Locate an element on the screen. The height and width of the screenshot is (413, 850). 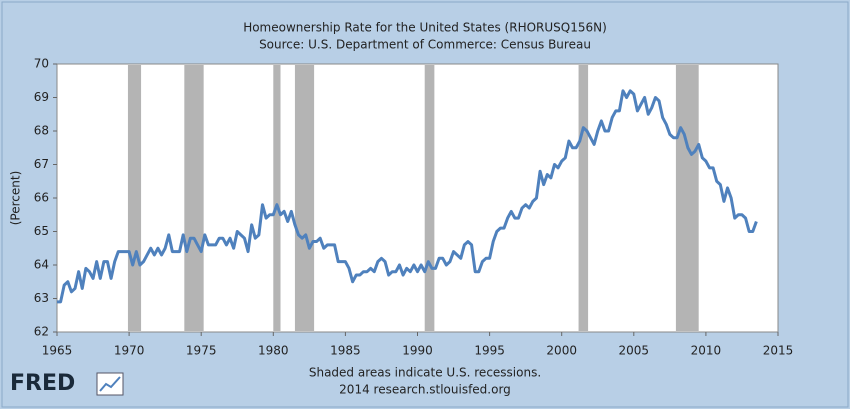
credit: 2014 research.stlouisfed.org is located at coordinates (425, 390).